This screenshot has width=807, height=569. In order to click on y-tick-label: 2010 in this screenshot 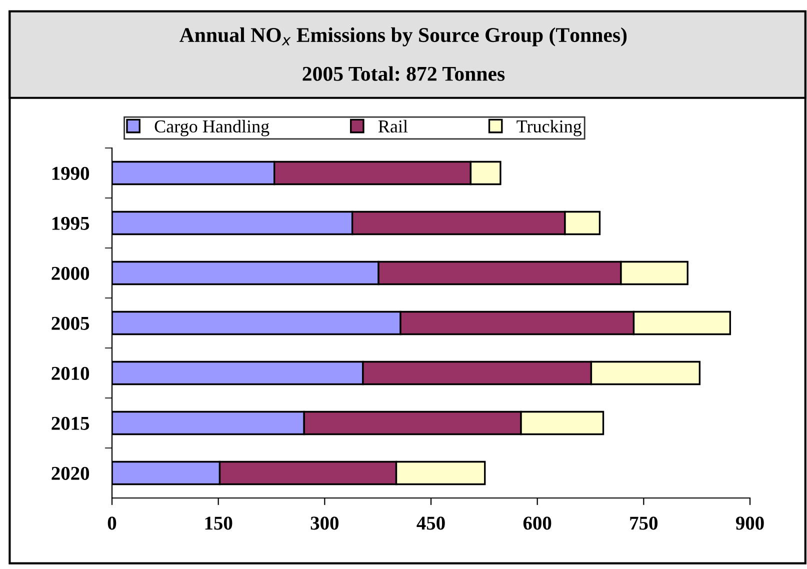, I will do `click(71, 373)`.